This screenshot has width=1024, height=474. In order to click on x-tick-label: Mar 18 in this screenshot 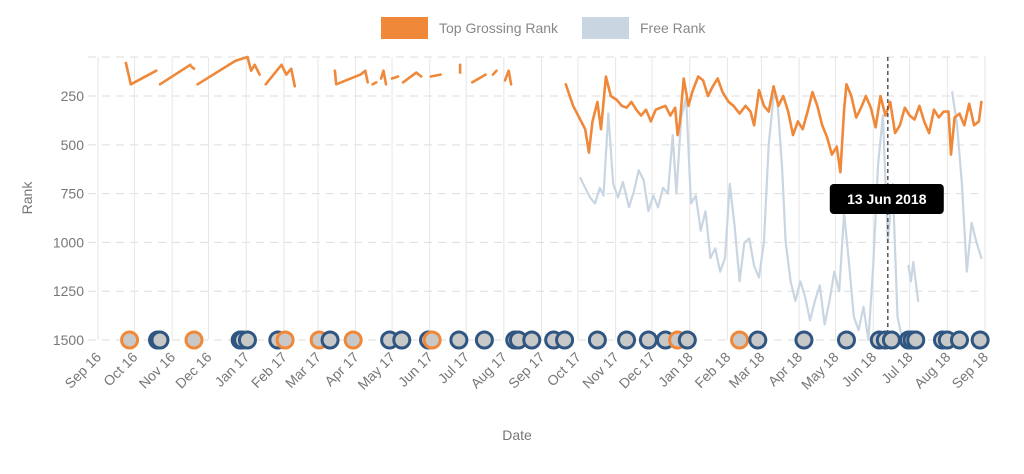, I will do `click(746, 370)`.